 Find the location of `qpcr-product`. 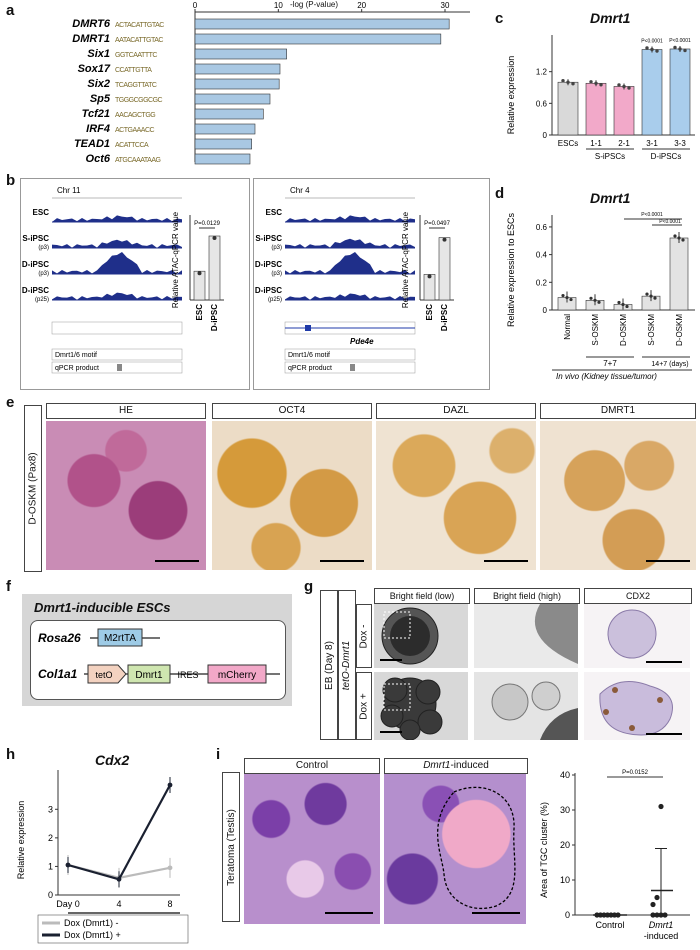

qpcr-product is located at coordinates (119, 367).